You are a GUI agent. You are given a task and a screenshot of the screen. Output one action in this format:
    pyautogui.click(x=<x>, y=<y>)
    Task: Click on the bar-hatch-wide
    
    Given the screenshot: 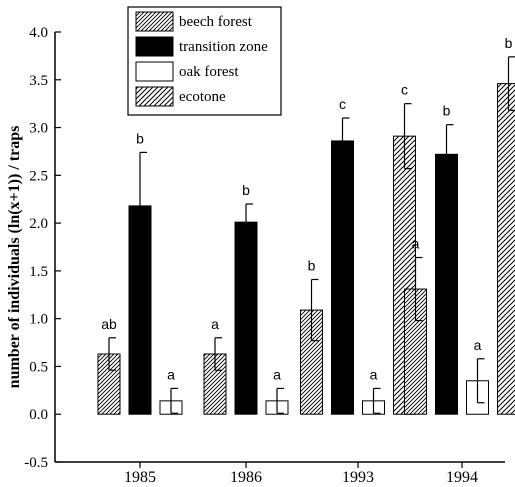 What is the action you would take?
    pyautogui.click(x=506, y=249)
    